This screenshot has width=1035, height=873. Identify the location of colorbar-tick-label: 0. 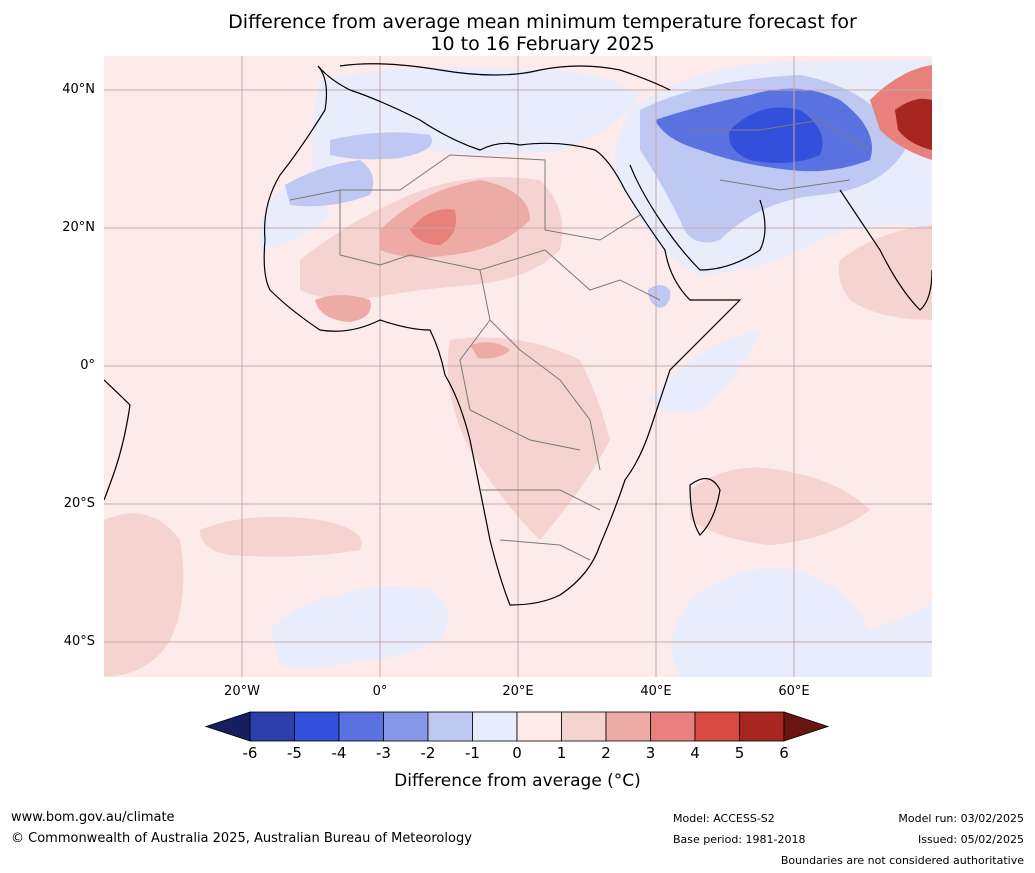
(517, 753).